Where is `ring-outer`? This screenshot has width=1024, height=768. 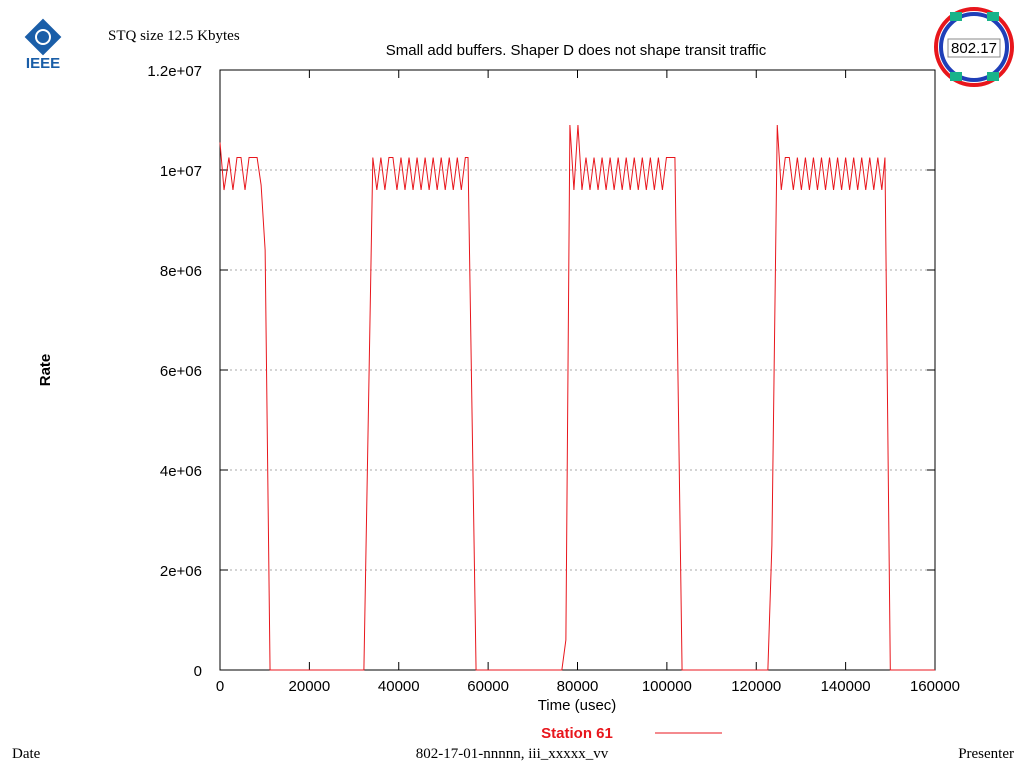
ring-outer is located at coordinates (974, 47).